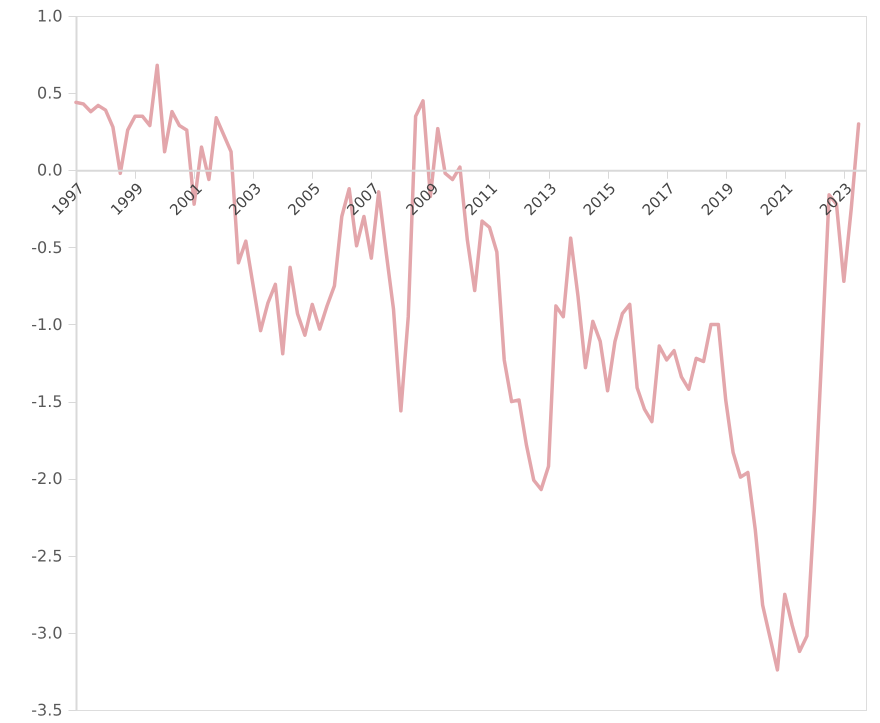  What do you see at coordinates (49, 170) in the screenshot?
I see `y-tick-label: 0.0` at bounding box center [49, 170].